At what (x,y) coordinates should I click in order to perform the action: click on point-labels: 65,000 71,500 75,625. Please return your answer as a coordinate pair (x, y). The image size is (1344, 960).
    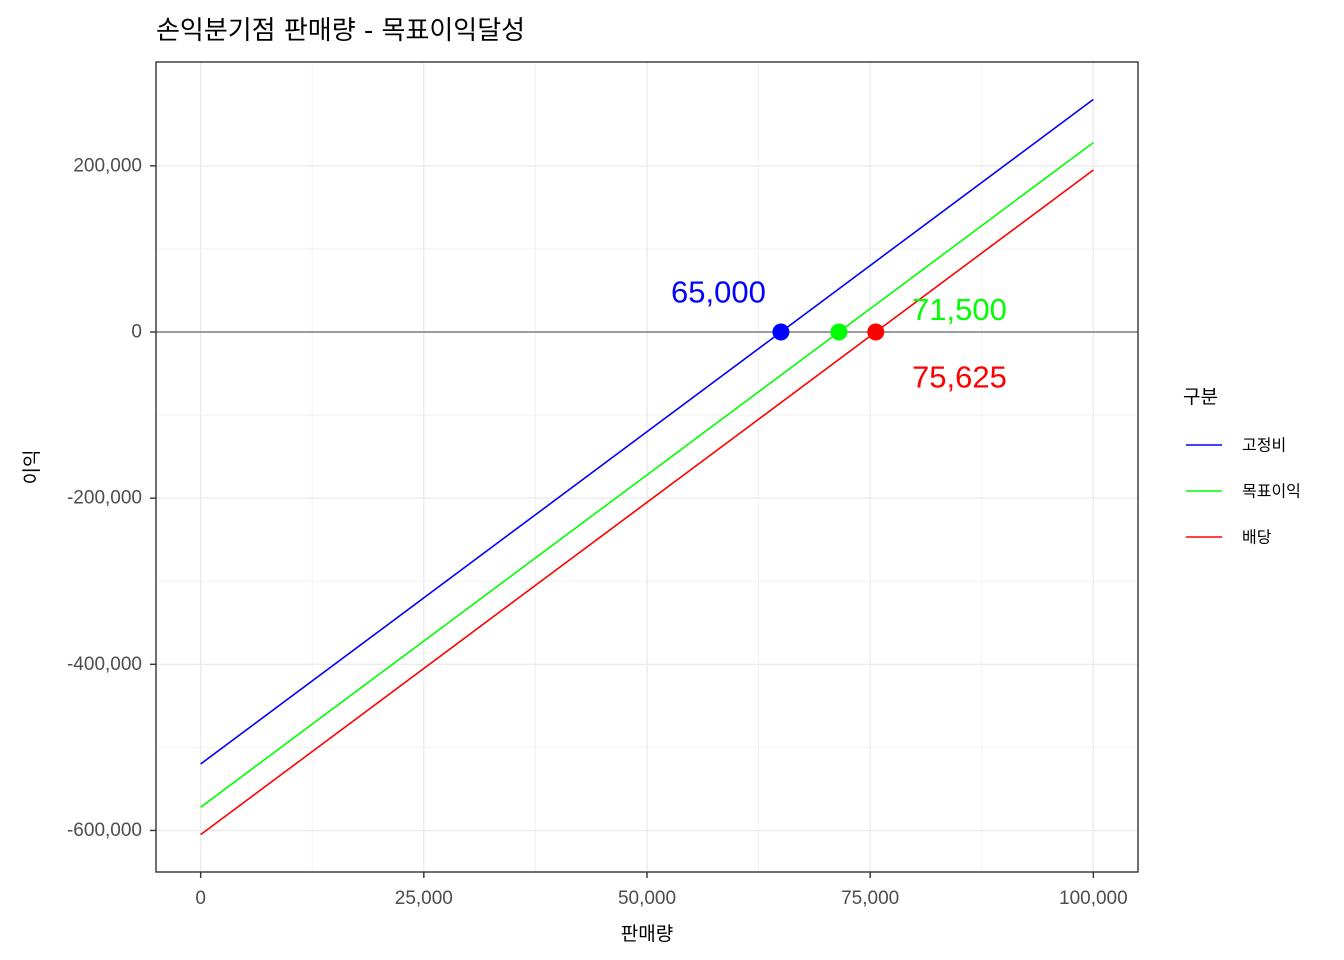
    Looking at the image, I should click on (839, 335).